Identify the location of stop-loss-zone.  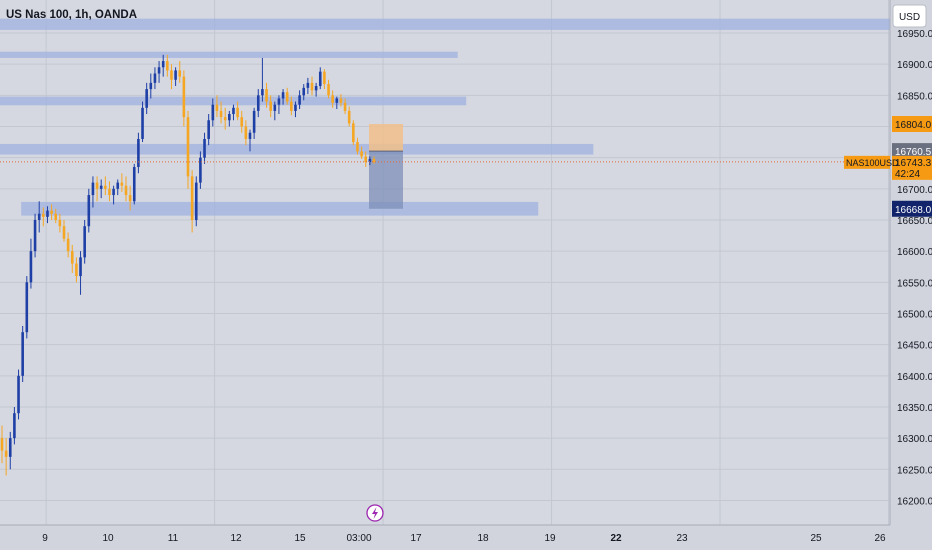
(386, 138).